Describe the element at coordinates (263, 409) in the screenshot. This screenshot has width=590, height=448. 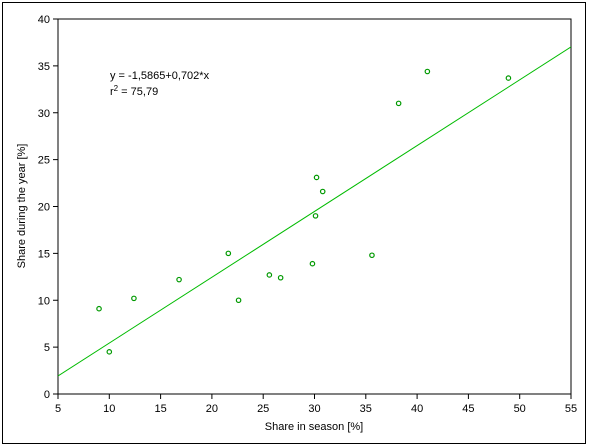
I see `x-tick-label: 25` at that location.